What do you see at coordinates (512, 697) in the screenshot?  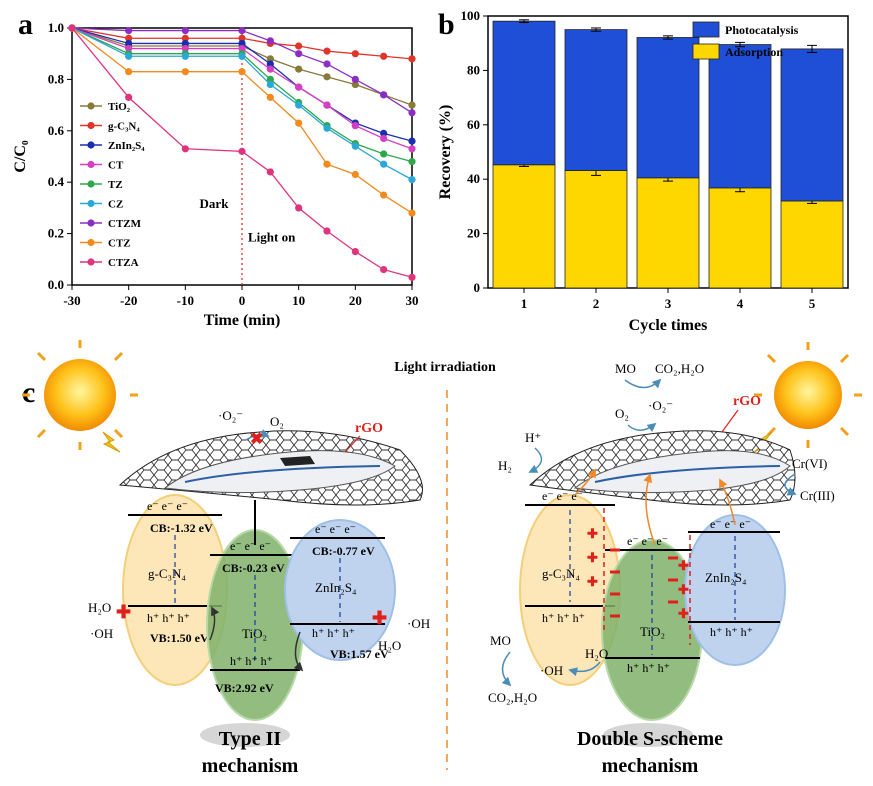 I see `co2-bottom: CO₂,H₂O` at bounding box center [512, 697].